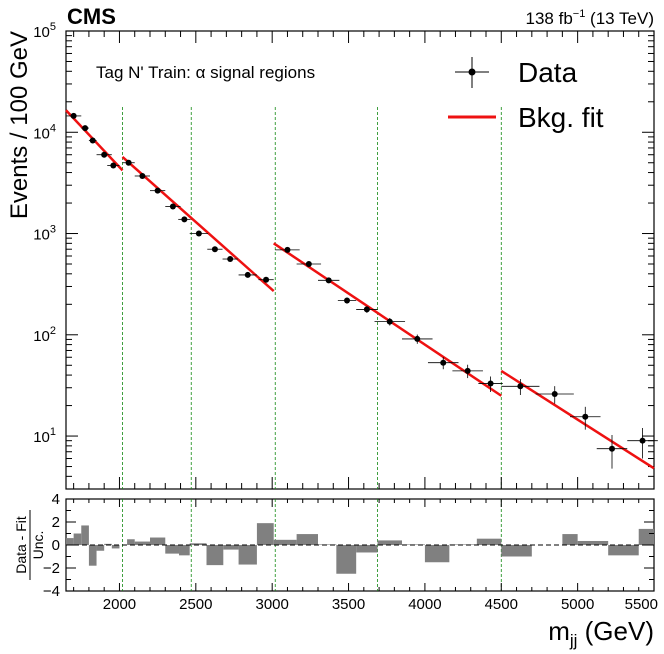 The height and width of the screenshot is (654, 664). I want to click on legend-data-label: Data, so click(548, 72).